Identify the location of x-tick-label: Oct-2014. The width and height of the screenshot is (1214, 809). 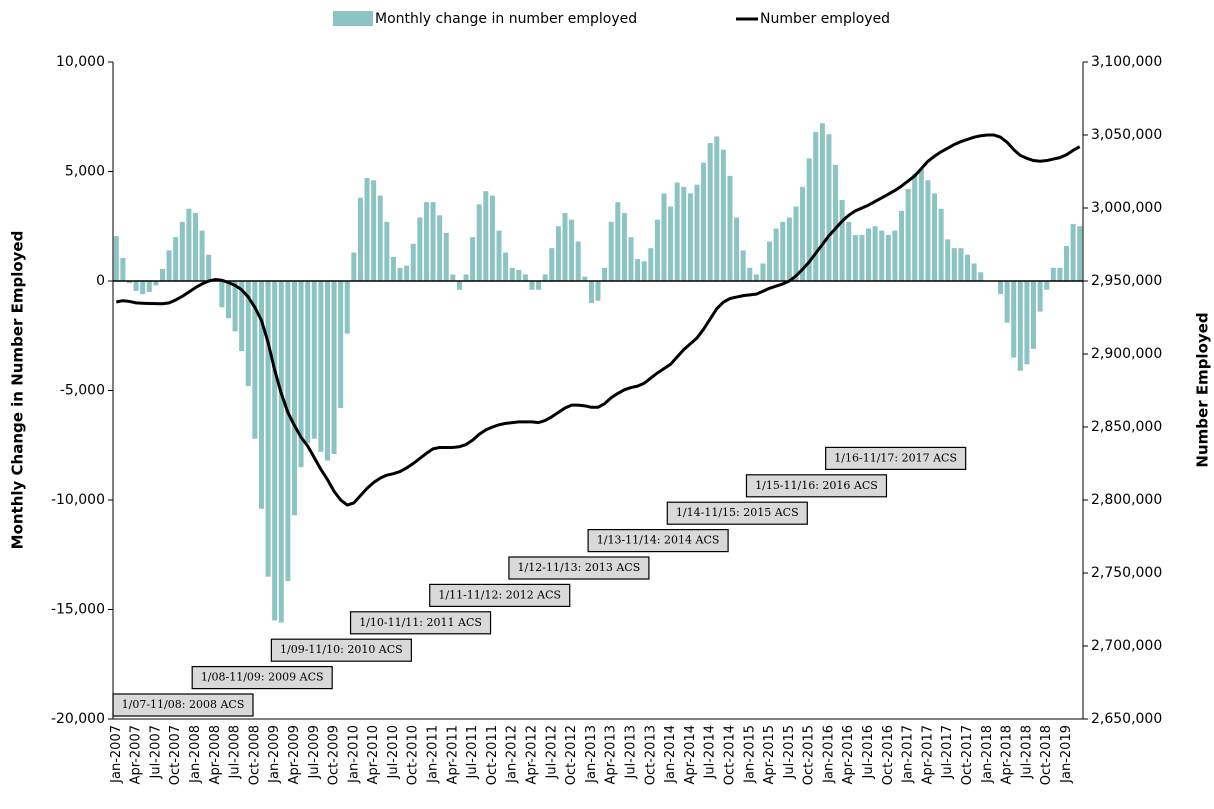
(729, 755).